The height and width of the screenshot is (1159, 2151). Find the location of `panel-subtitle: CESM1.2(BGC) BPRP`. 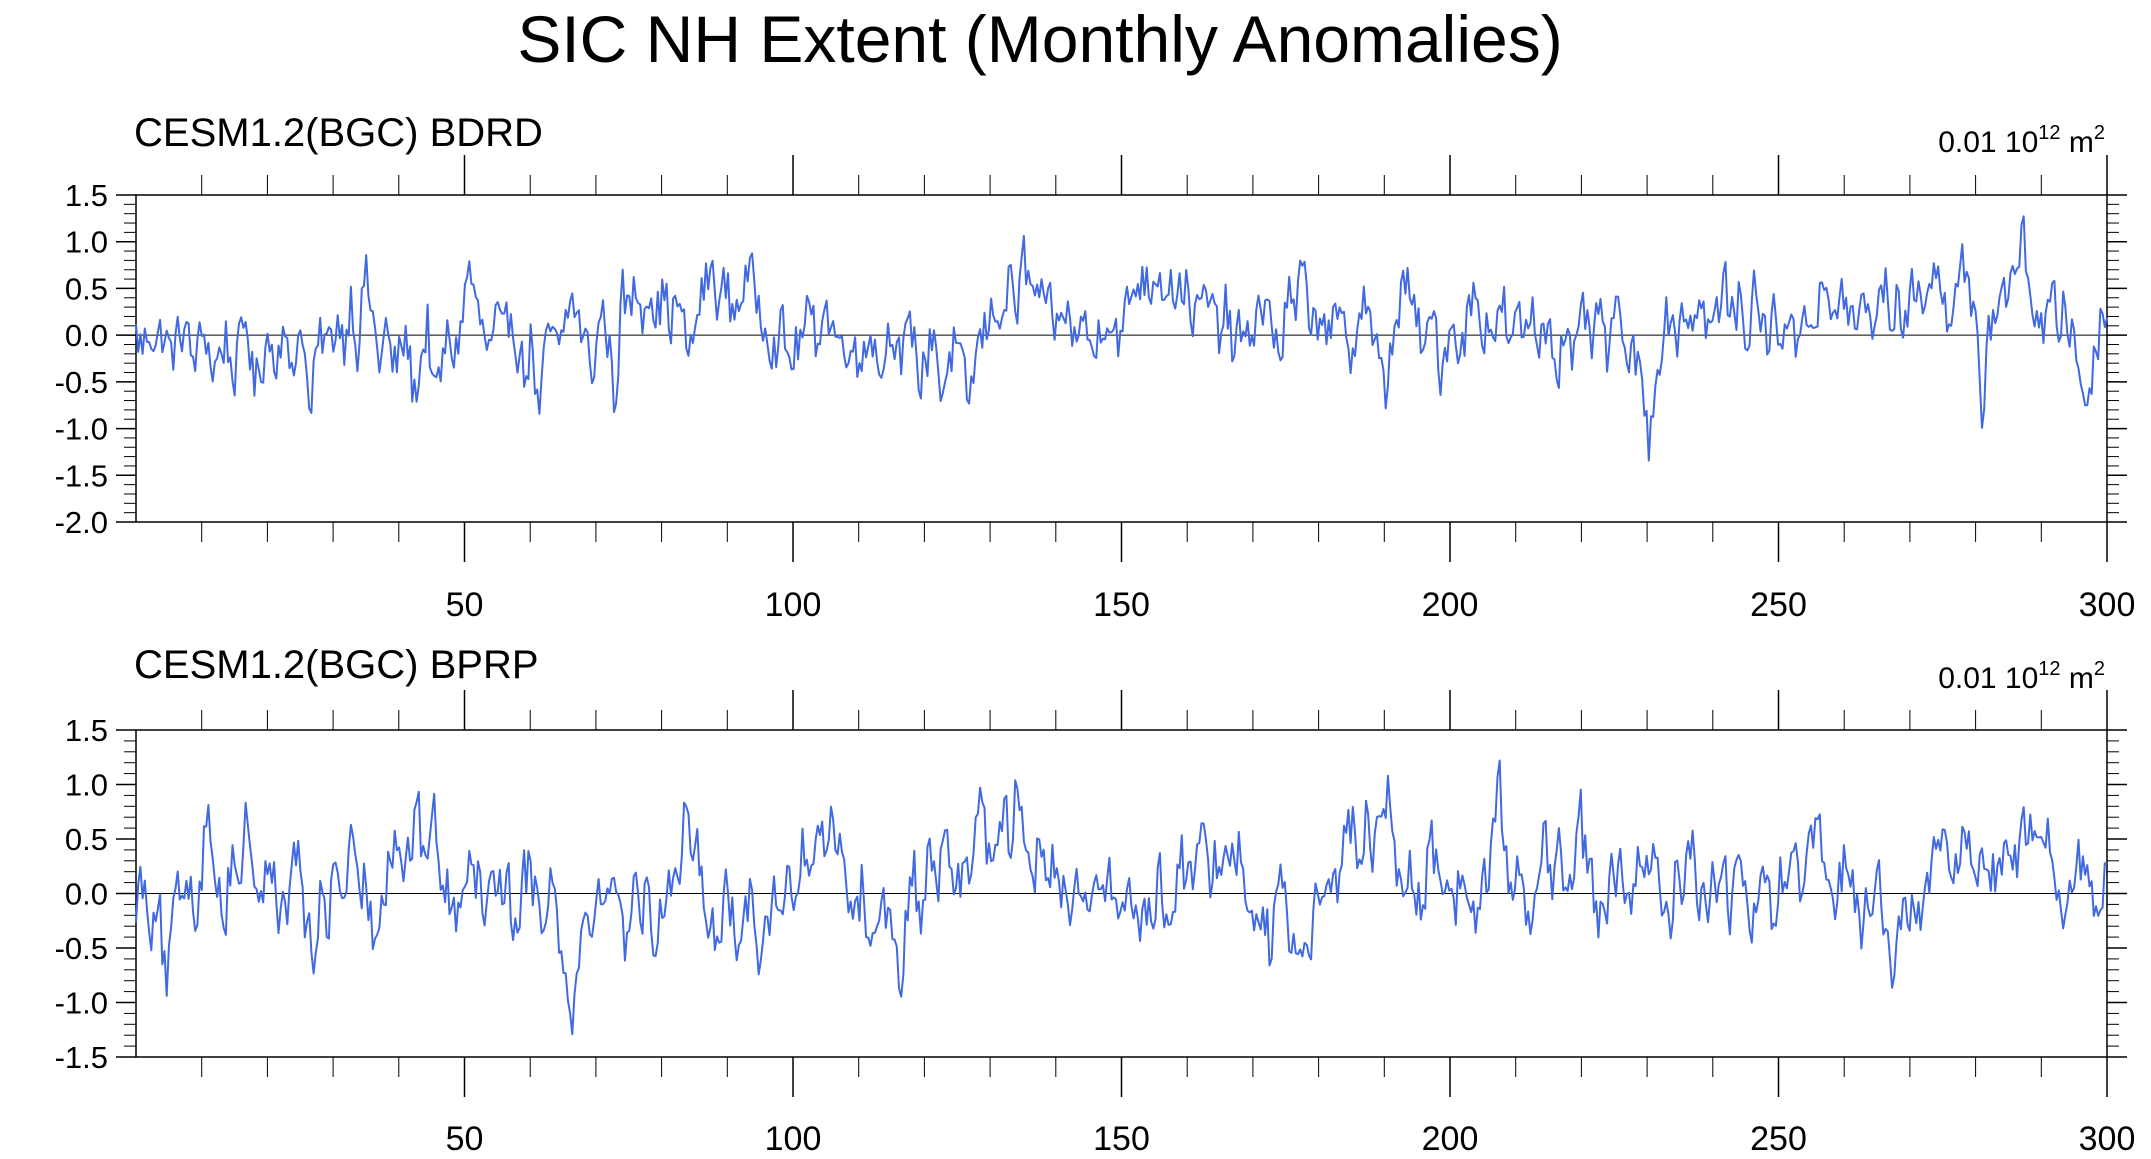

panel-subtitle: CESM1.2(BGC) BPRP is located at coordinates (336, 665).